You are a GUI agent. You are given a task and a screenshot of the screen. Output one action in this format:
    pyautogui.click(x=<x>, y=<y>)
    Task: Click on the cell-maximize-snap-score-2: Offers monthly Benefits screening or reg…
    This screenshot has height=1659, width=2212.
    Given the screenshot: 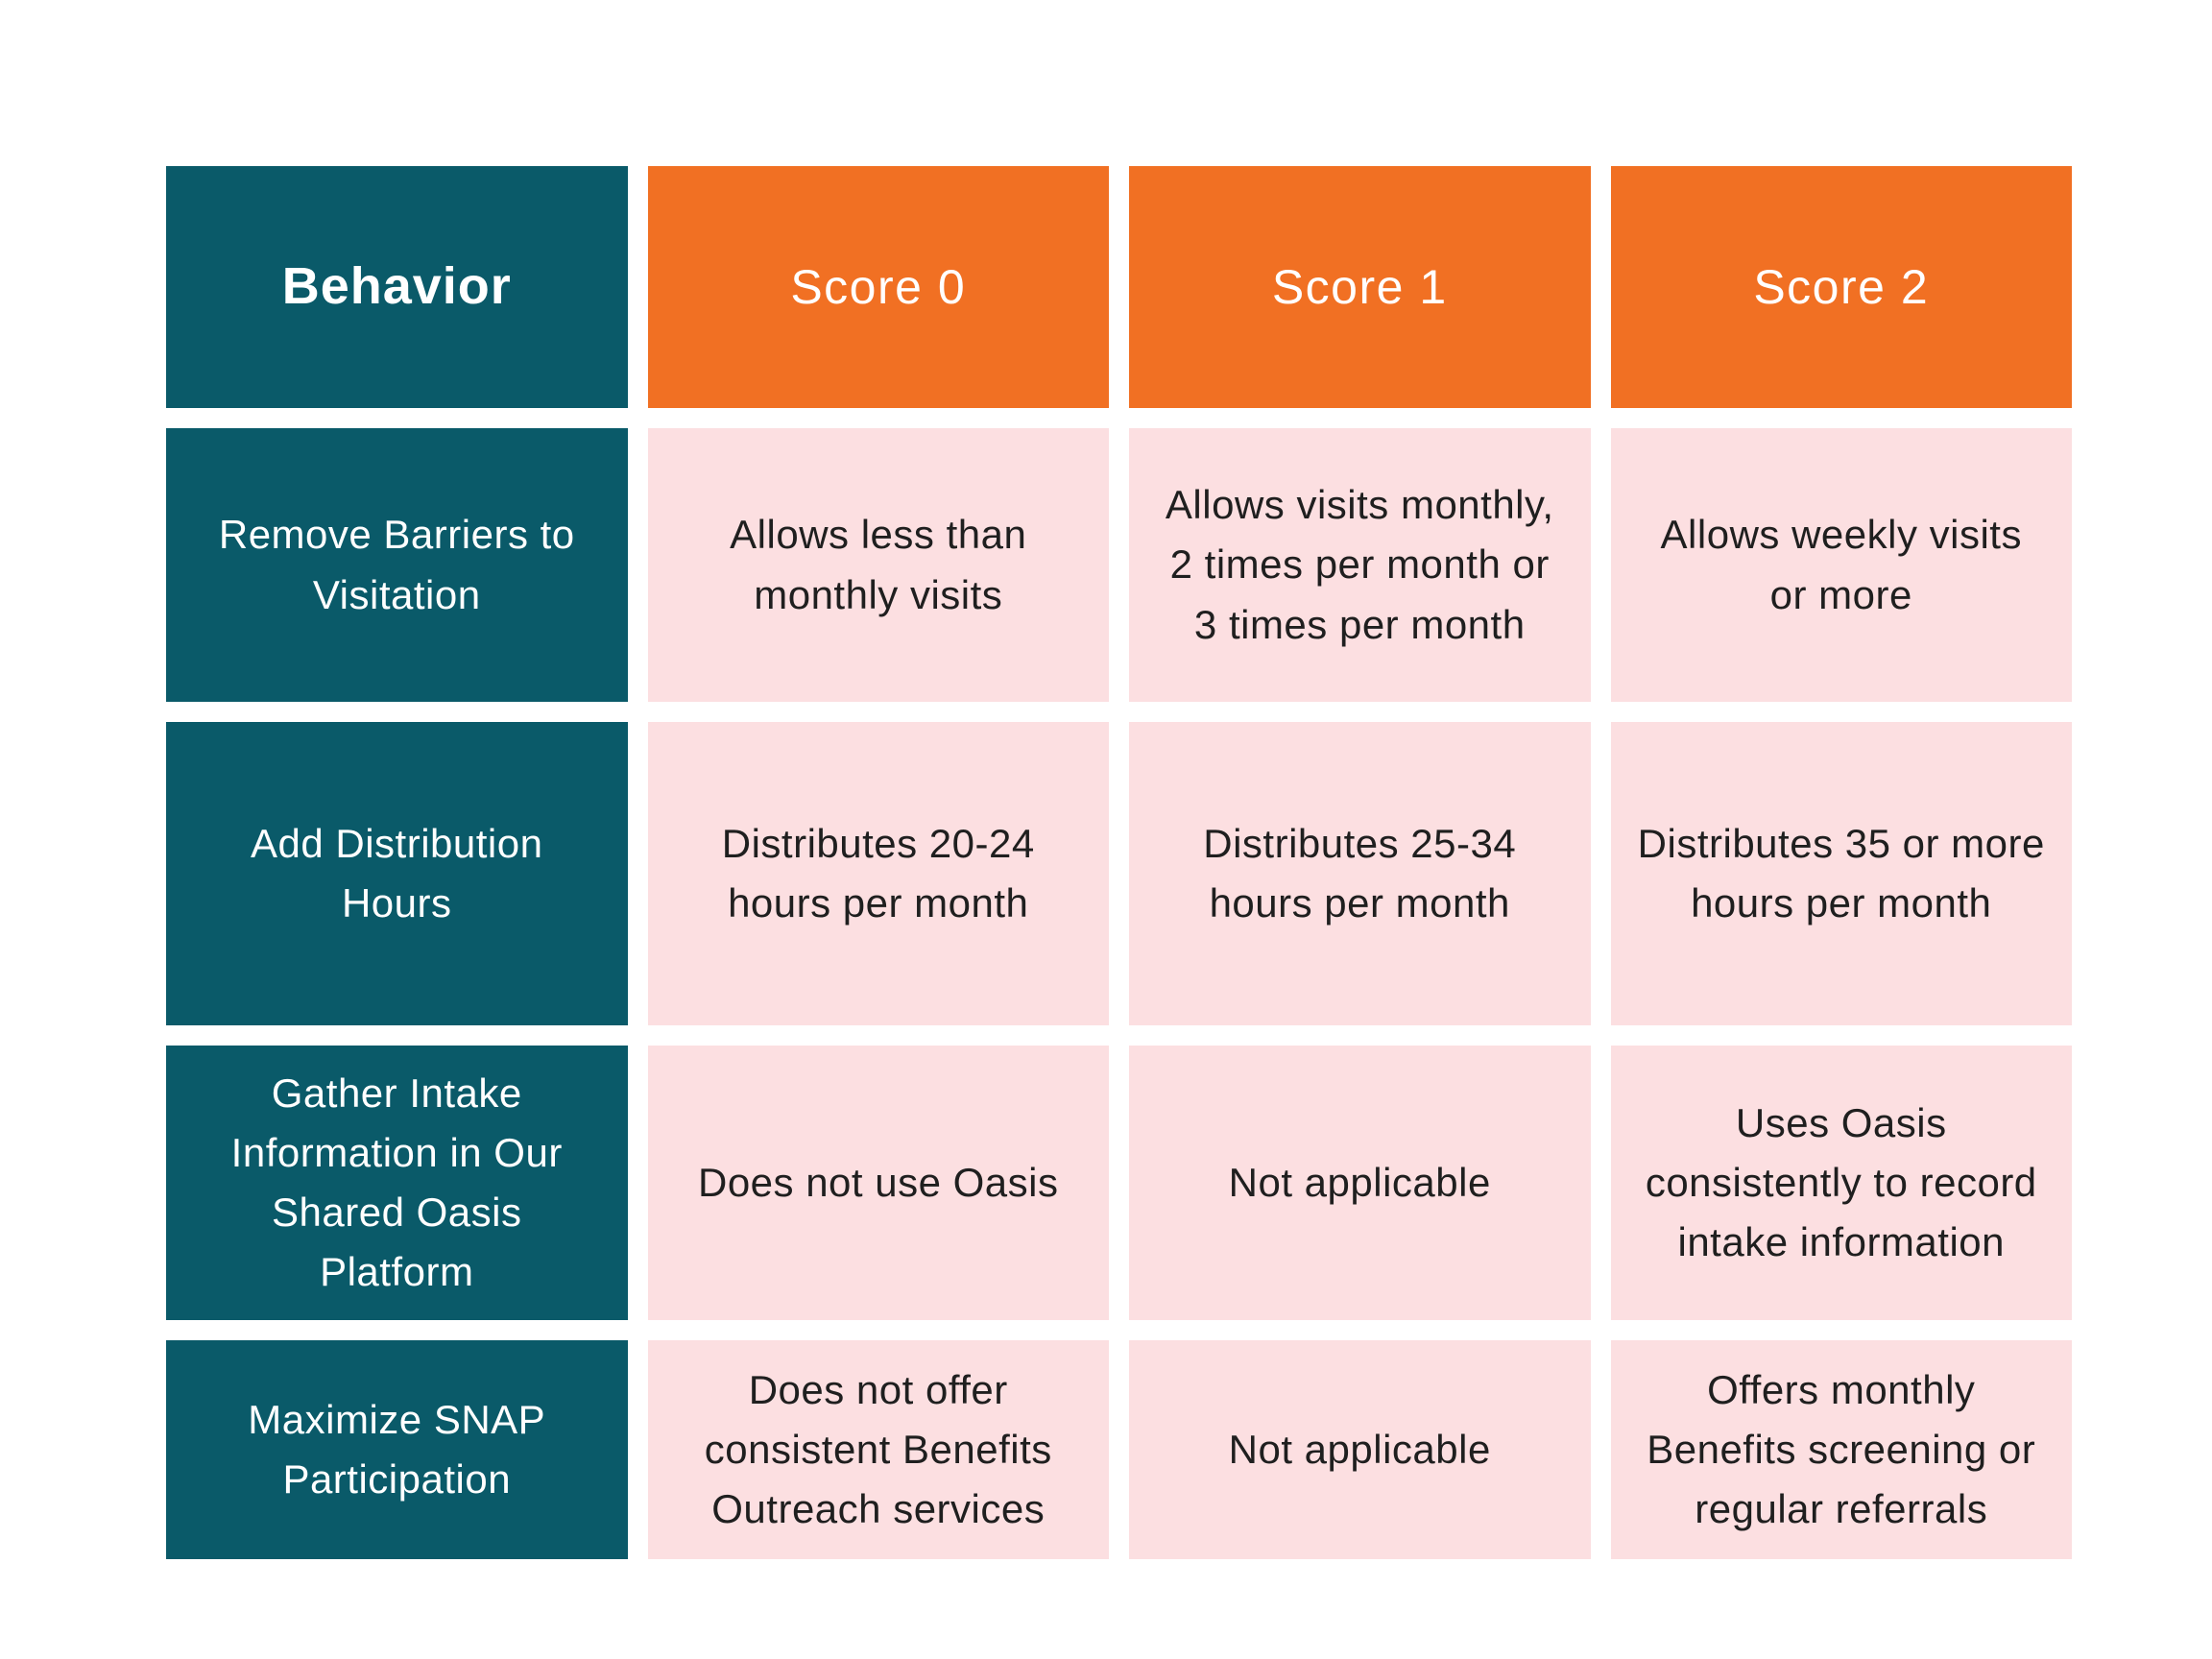 What is the action you would take?
    pyautogui.click(x=1841, y=1450)
    